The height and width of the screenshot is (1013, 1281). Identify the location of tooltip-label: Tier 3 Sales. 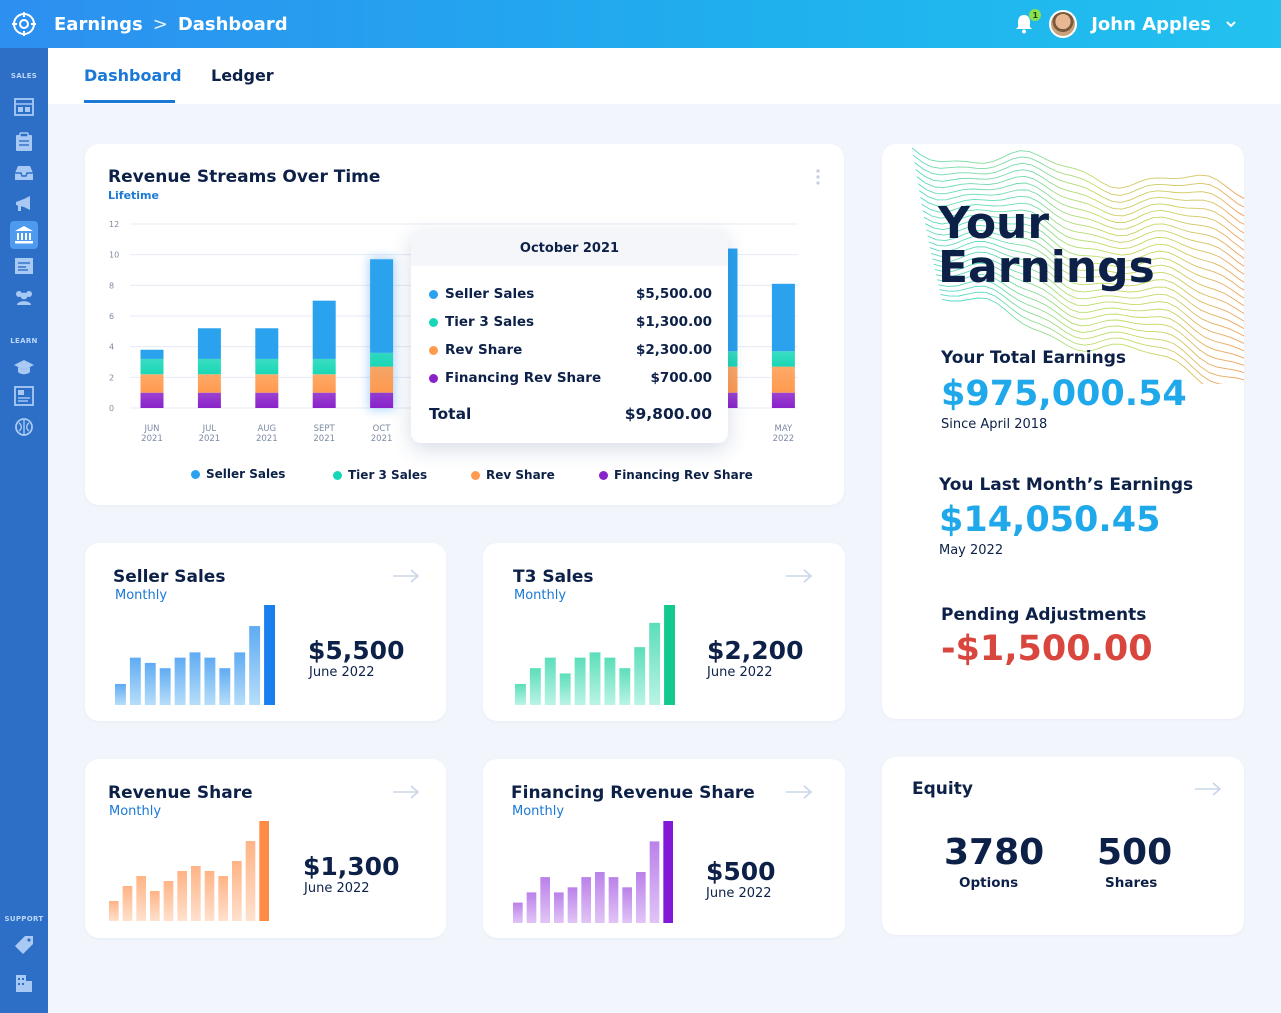
(490, 322).